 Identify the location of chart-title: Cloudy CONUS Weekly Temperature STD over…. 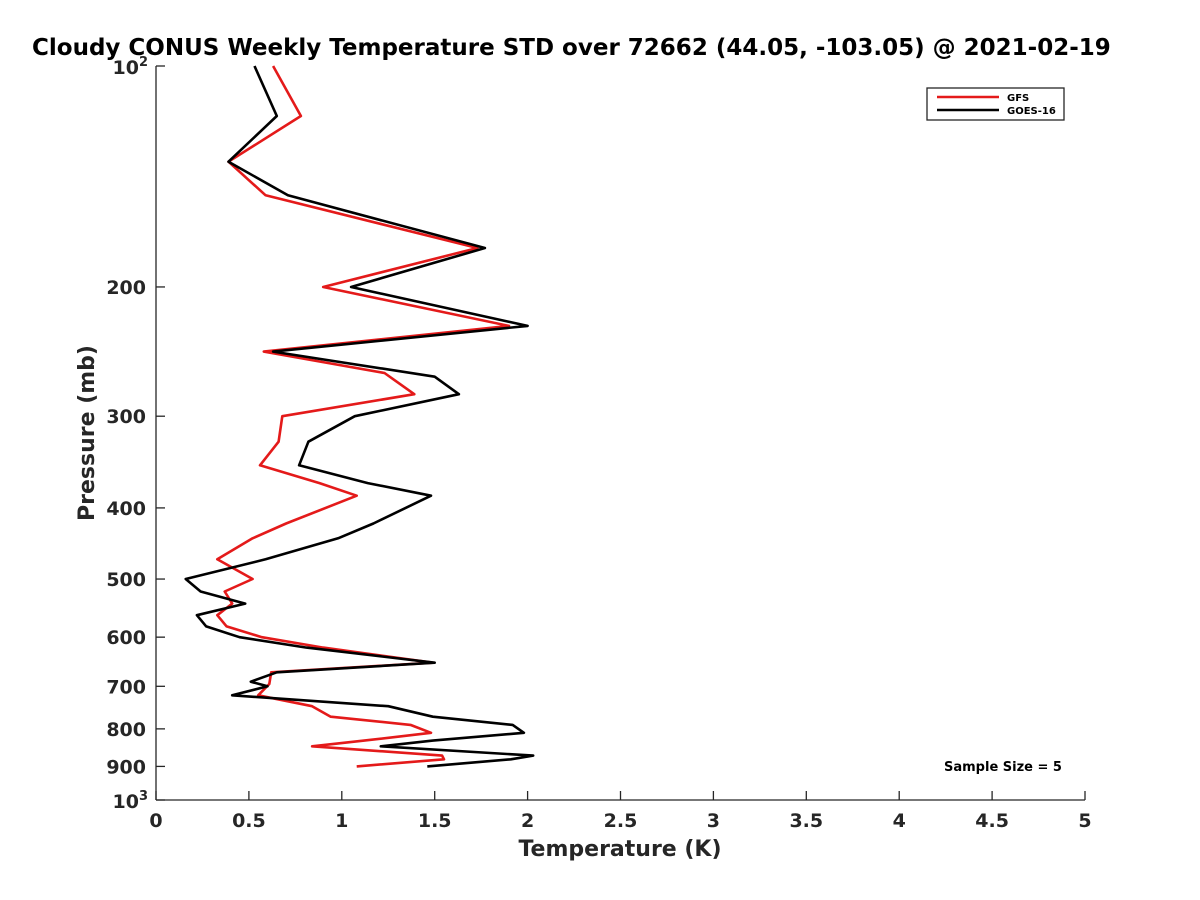
(571, 48).